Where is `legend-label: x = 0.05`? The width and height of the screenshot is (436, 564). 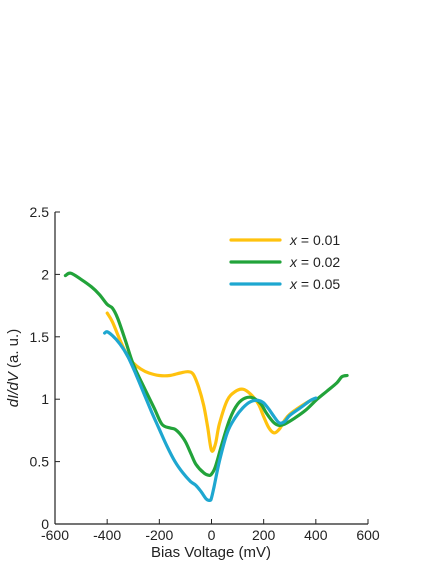
legend-label: x = 0.05 is located at coordinates (314, 284).